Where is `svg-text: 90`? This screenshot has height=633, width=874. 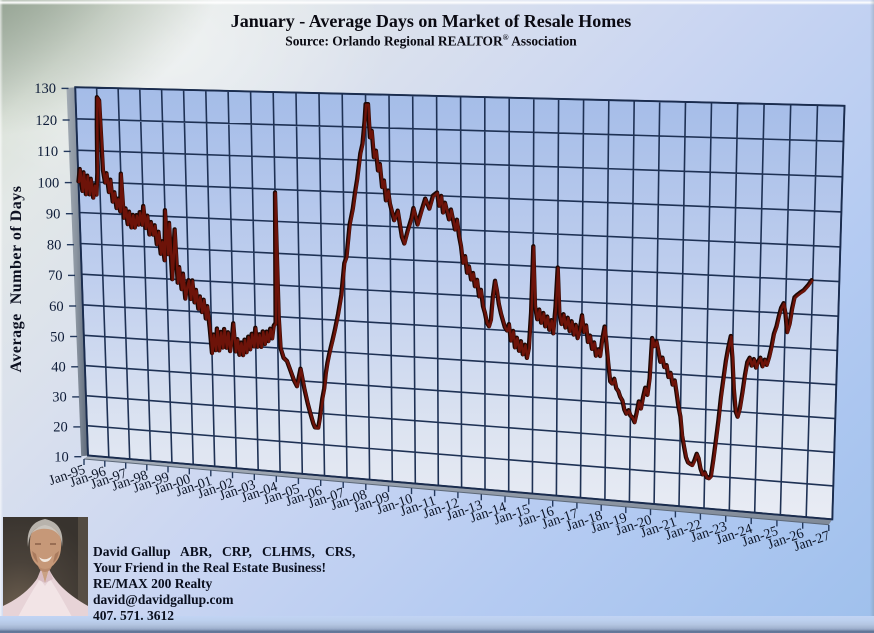 svg-text: 90 is located at coordinates (53, 215).